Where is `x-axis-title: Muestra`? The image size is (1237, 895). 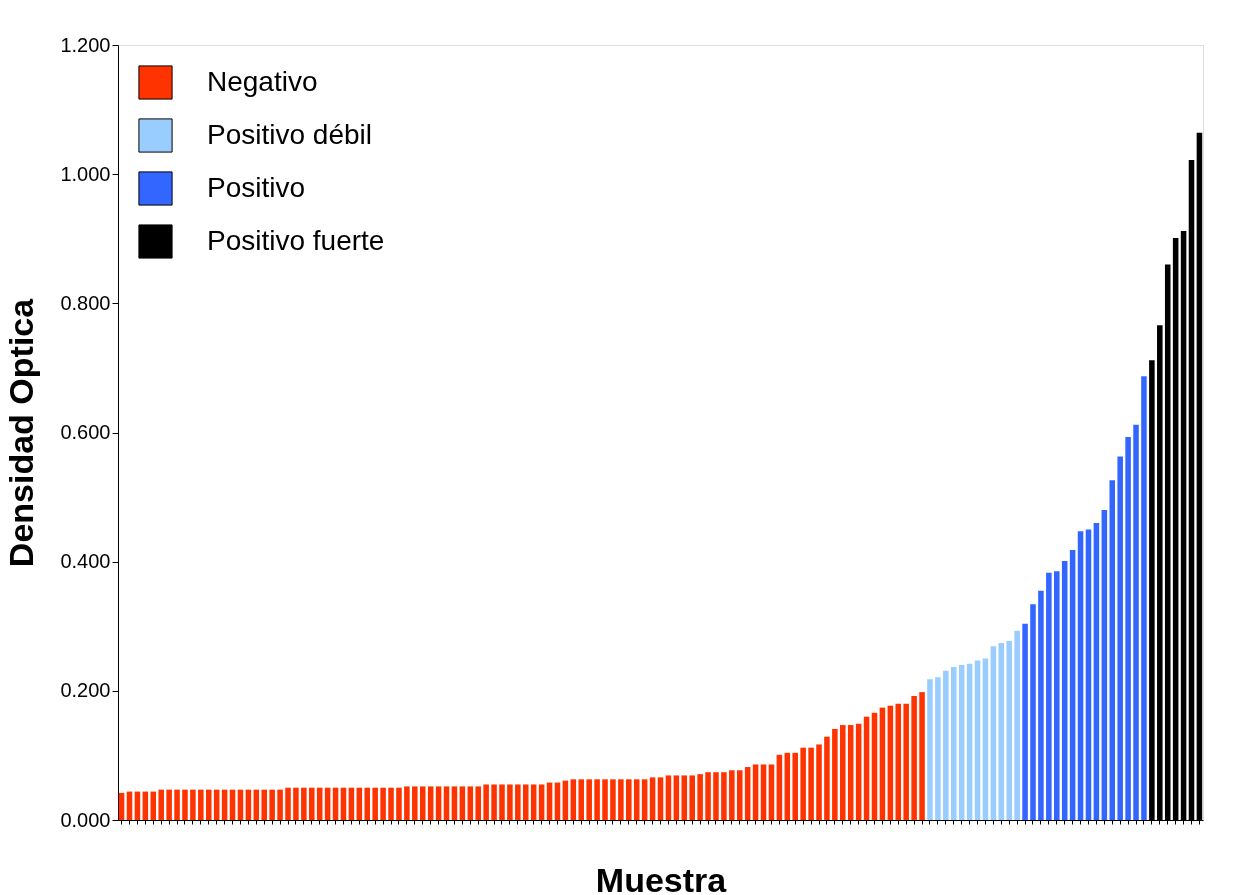
x-axis-title: Muestra is located at coordinates (661, 878).